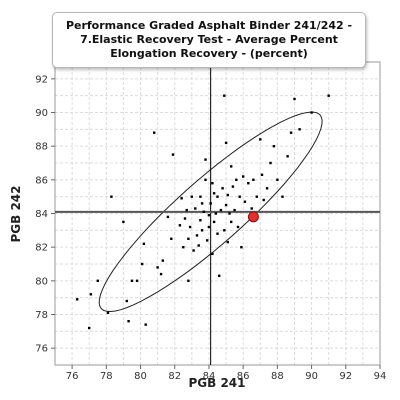 This screenshot has width=400, height=400. I want to click on y-tick-label: 90, so click(41, 113).